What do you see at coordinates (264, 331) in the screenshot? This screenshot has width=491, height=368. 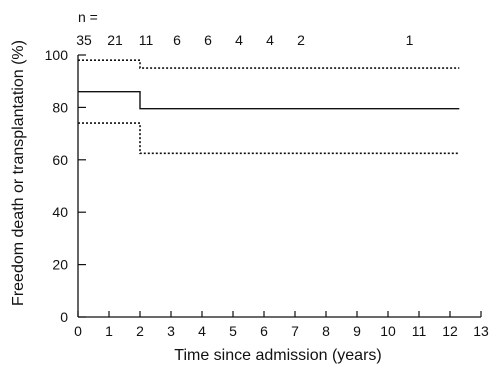 I see `x-tick-label: 6` at bounding box center [264, 331].